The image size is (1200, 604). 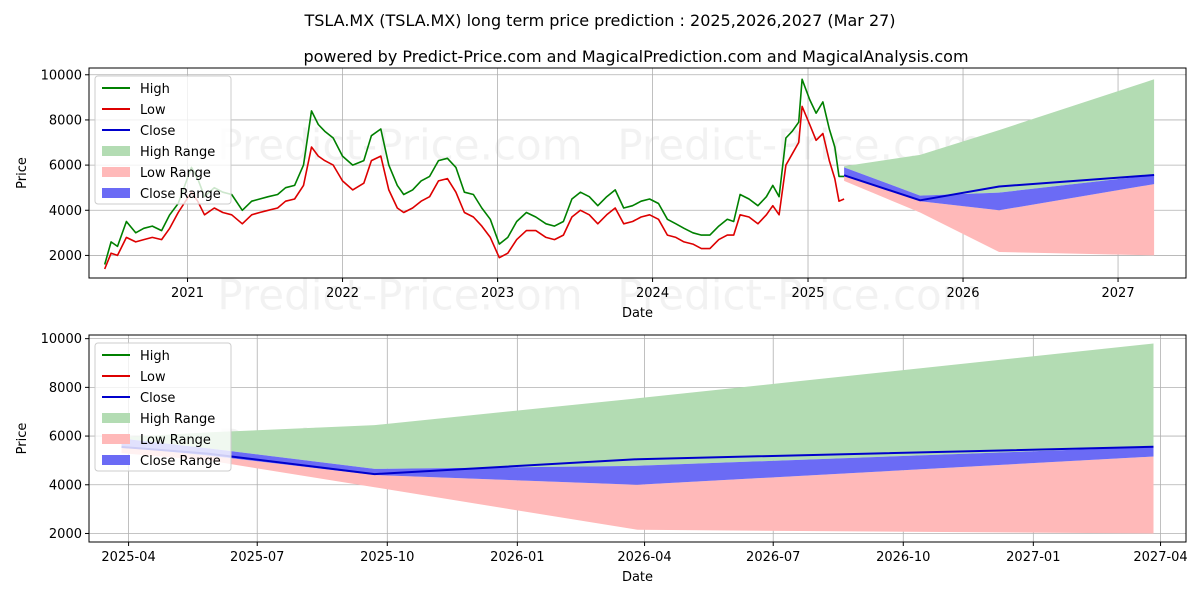 What do you see at coordinates (962, 293) in the screenshot?
I see `x-tick-label: 2026` at bounding box center [962, 293].